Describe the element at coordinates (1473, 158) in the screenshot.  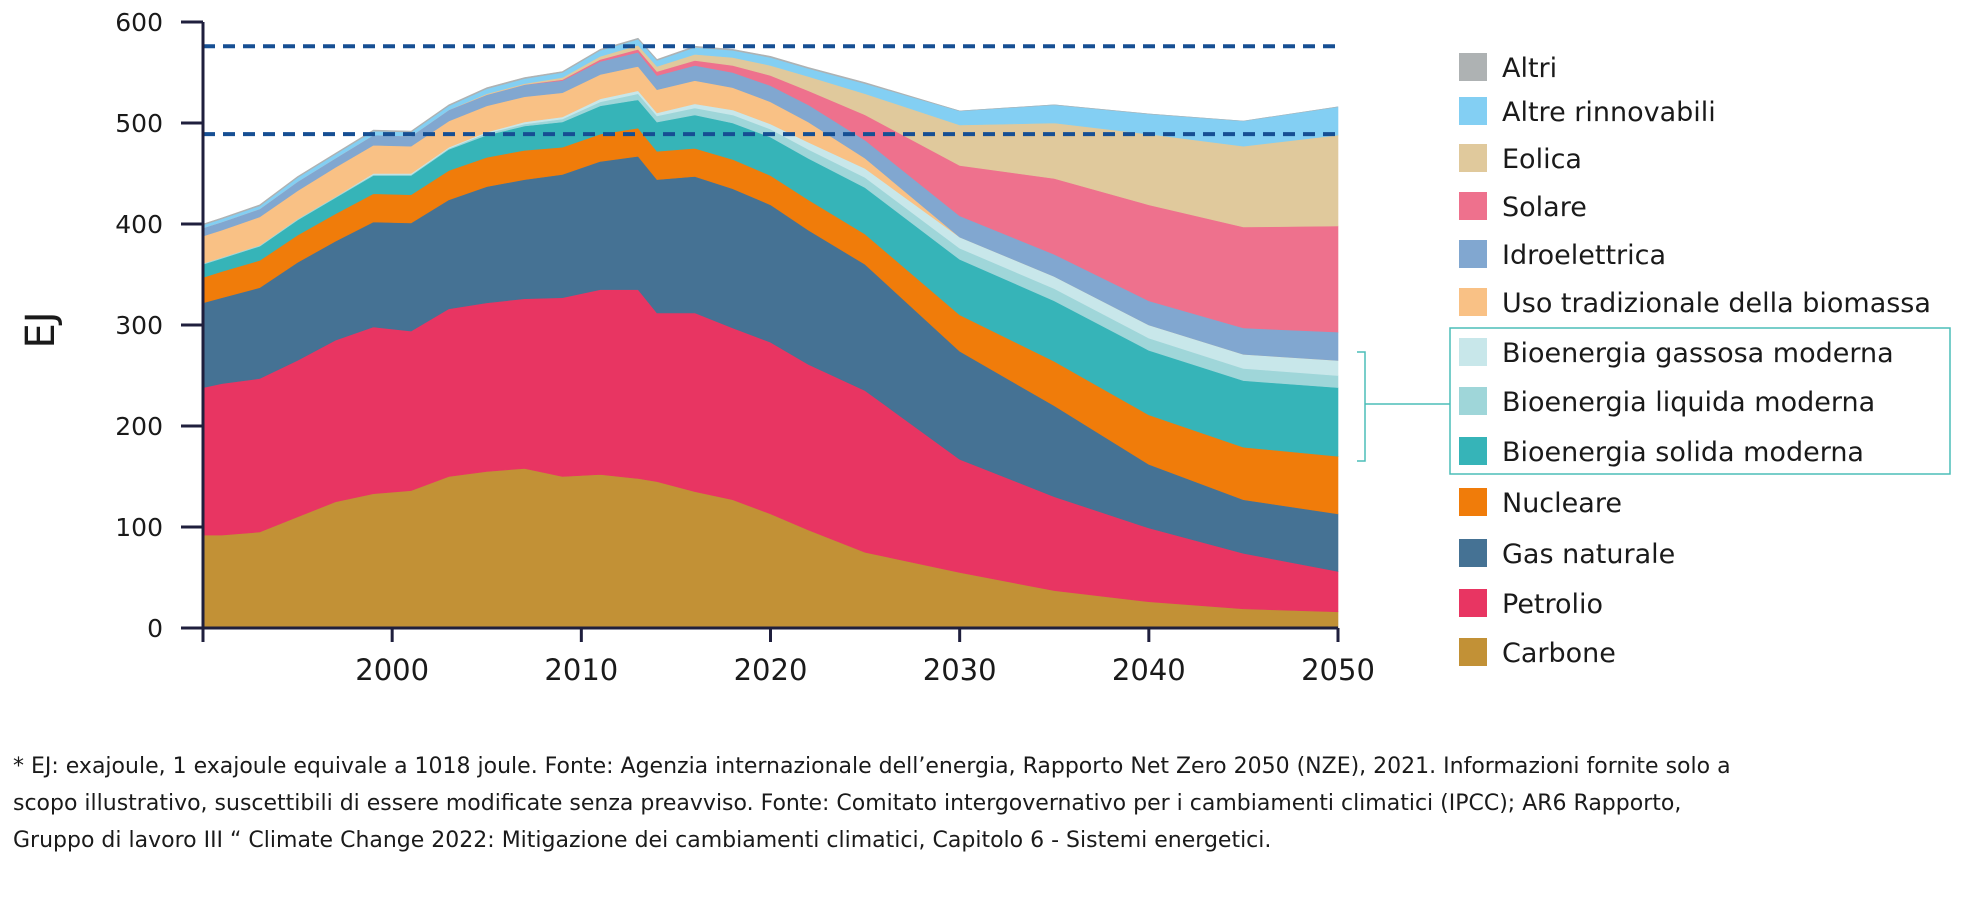
I see `legend-swatch-eolica` at that location.